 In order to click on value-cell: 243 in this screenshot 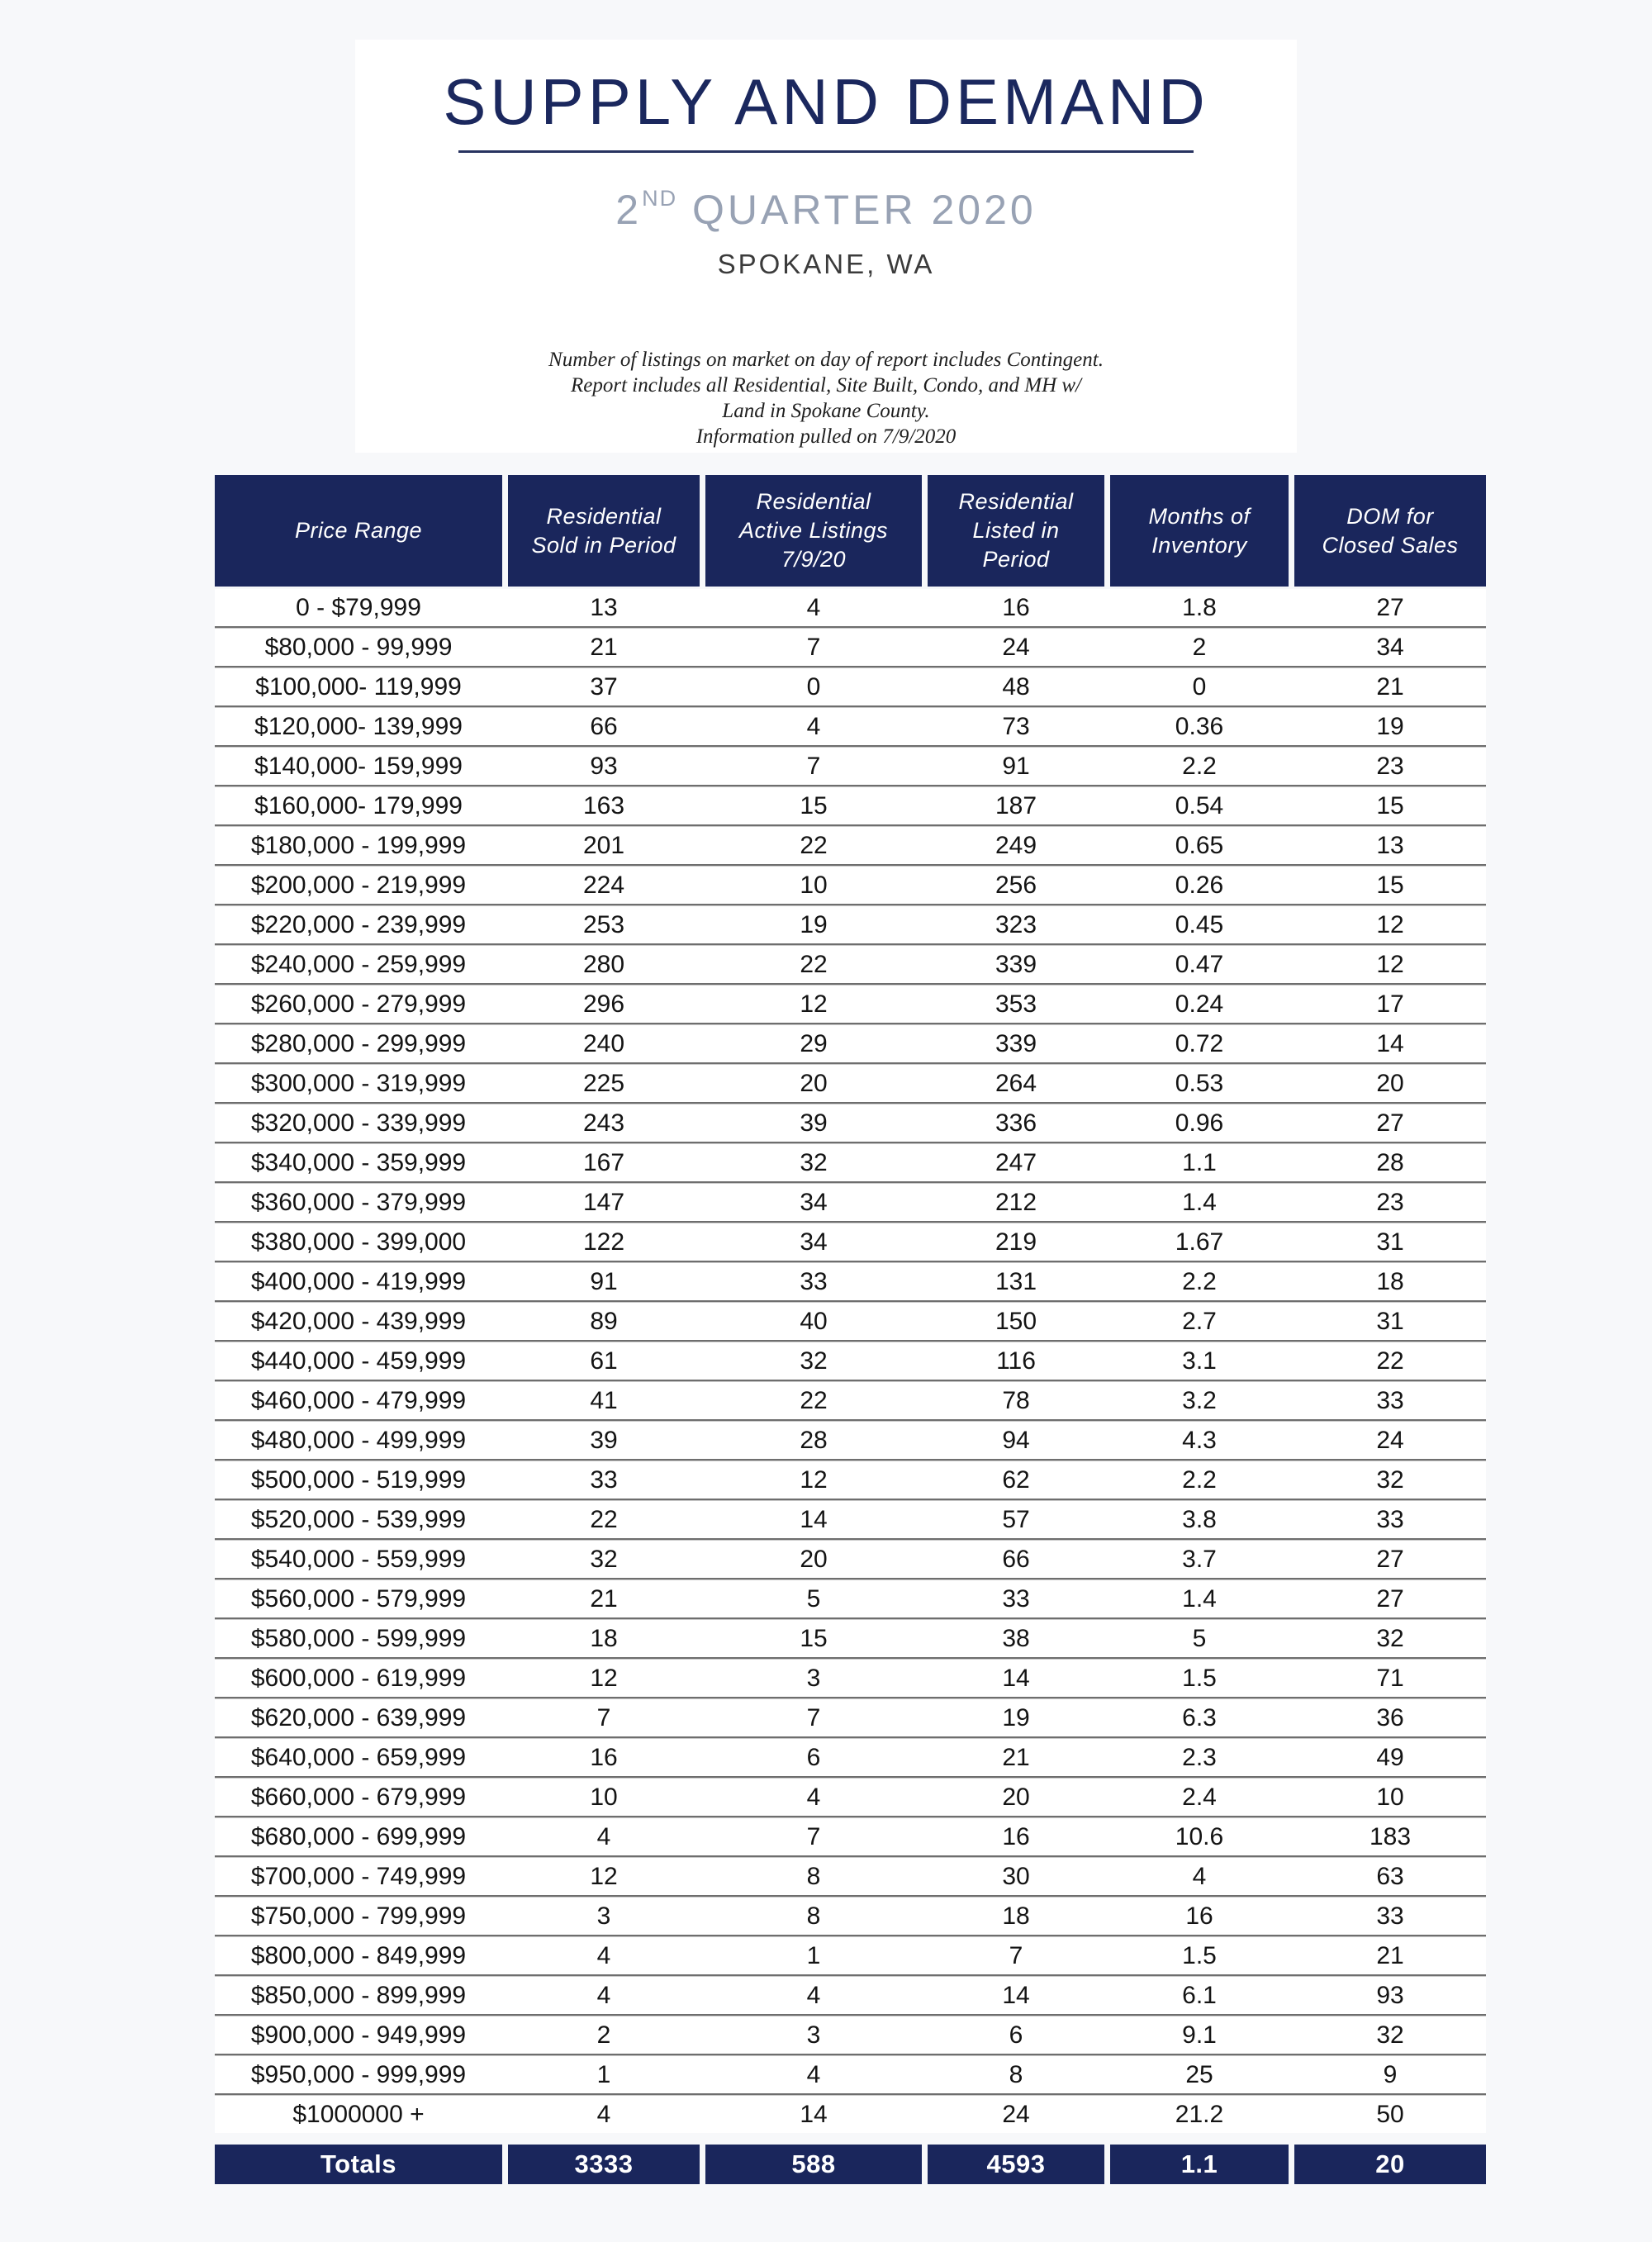, I will do `click(603, 1123)`.